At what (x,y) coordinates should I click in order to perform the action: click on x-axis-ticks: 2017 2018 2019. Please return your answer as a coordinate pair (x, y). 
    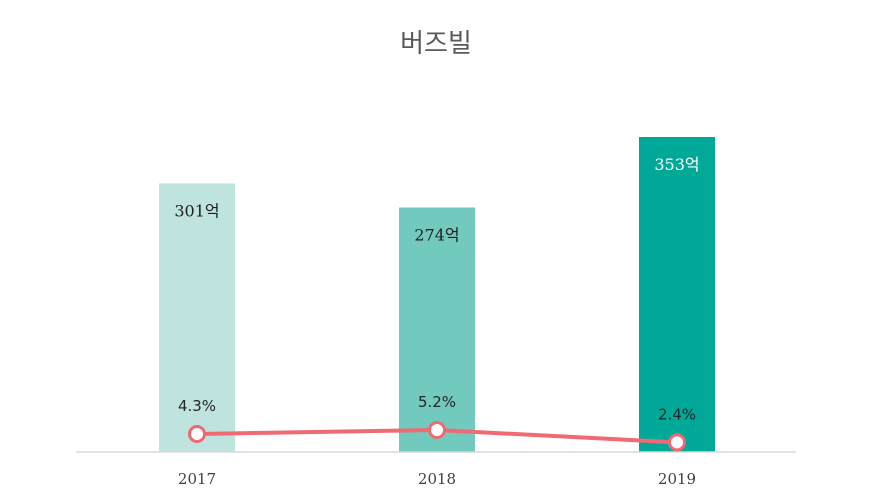
    Looking at the image, I should click on (437, 479).